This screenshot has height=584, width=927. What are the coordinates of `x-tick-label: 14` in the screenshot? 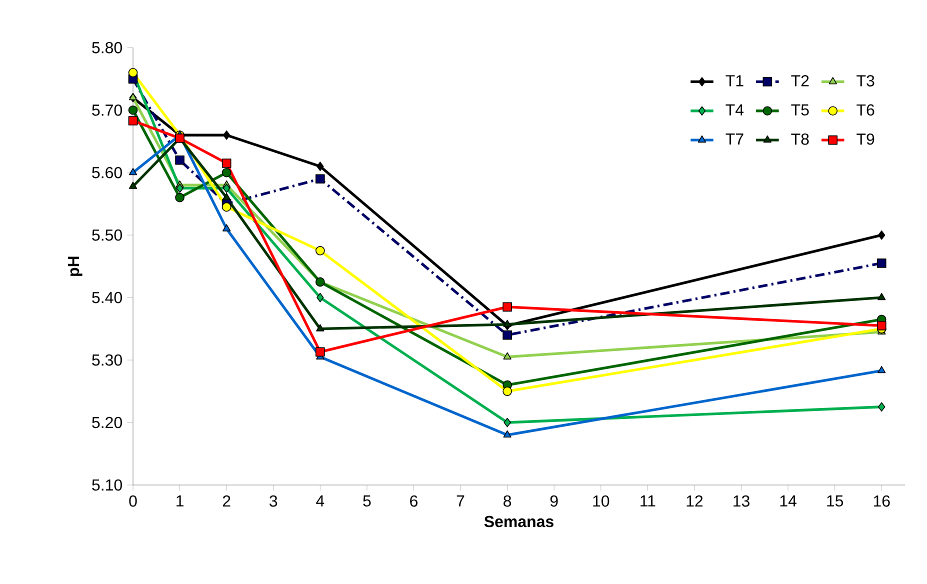 It's located at (788, 500).